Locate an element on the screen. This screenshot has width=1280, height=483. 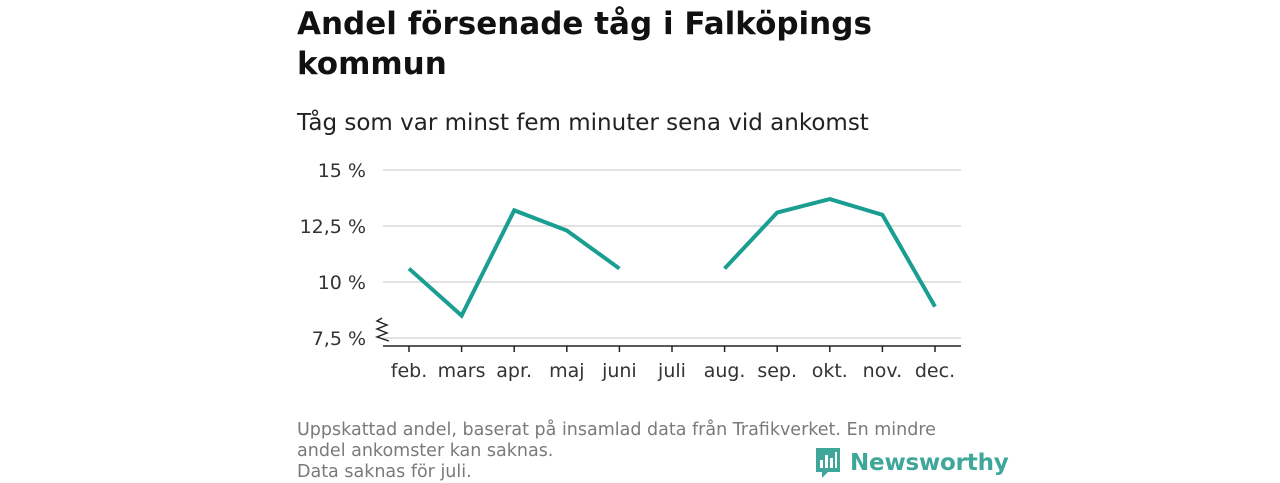
x-tick-label: juli is located at coordinates (671, 371).